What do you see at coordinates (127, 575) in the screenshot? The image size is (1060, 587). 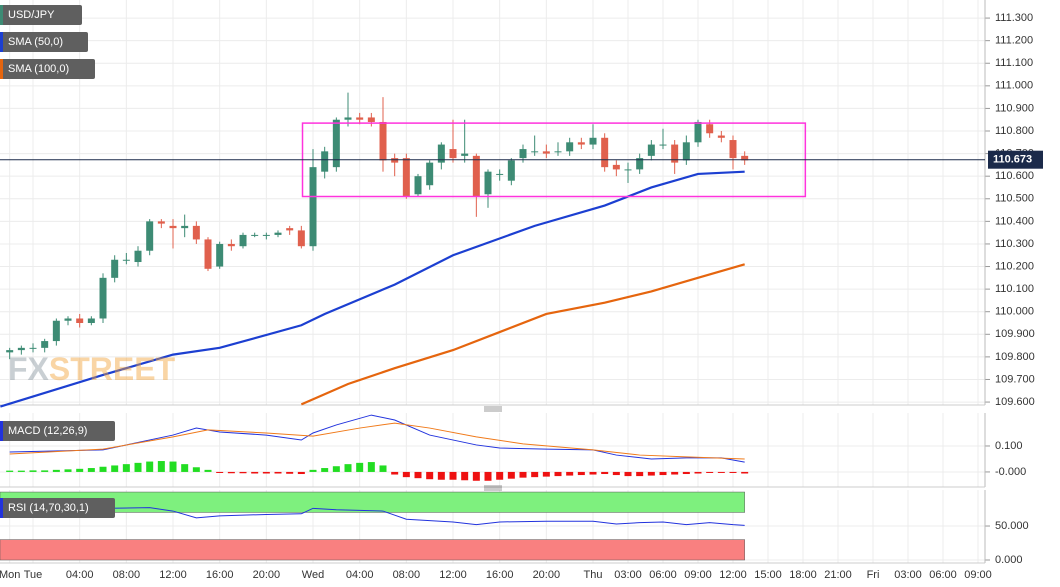 I see `x-tick-label: 08:00` at bounding box center [127, 575].